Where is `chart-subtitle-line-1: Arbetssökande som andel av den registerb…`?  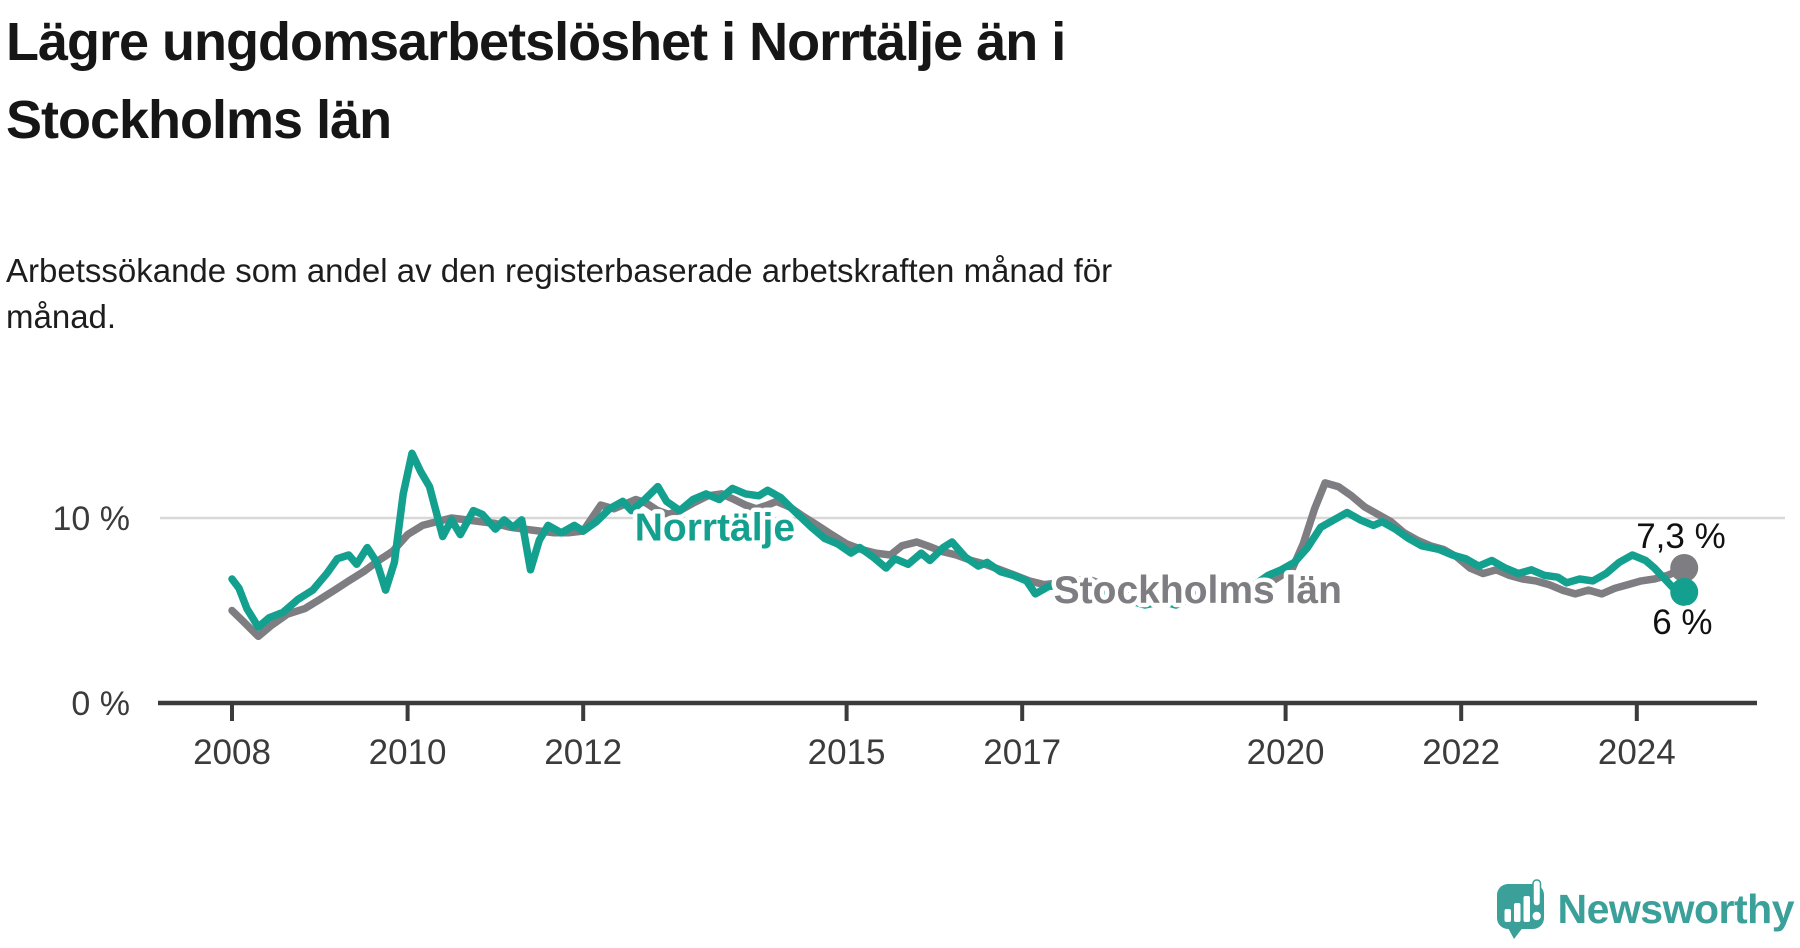
chart-subtitle-line-1: Arbetssökande som andel av den registerb… is located at coordinates (559, 270).